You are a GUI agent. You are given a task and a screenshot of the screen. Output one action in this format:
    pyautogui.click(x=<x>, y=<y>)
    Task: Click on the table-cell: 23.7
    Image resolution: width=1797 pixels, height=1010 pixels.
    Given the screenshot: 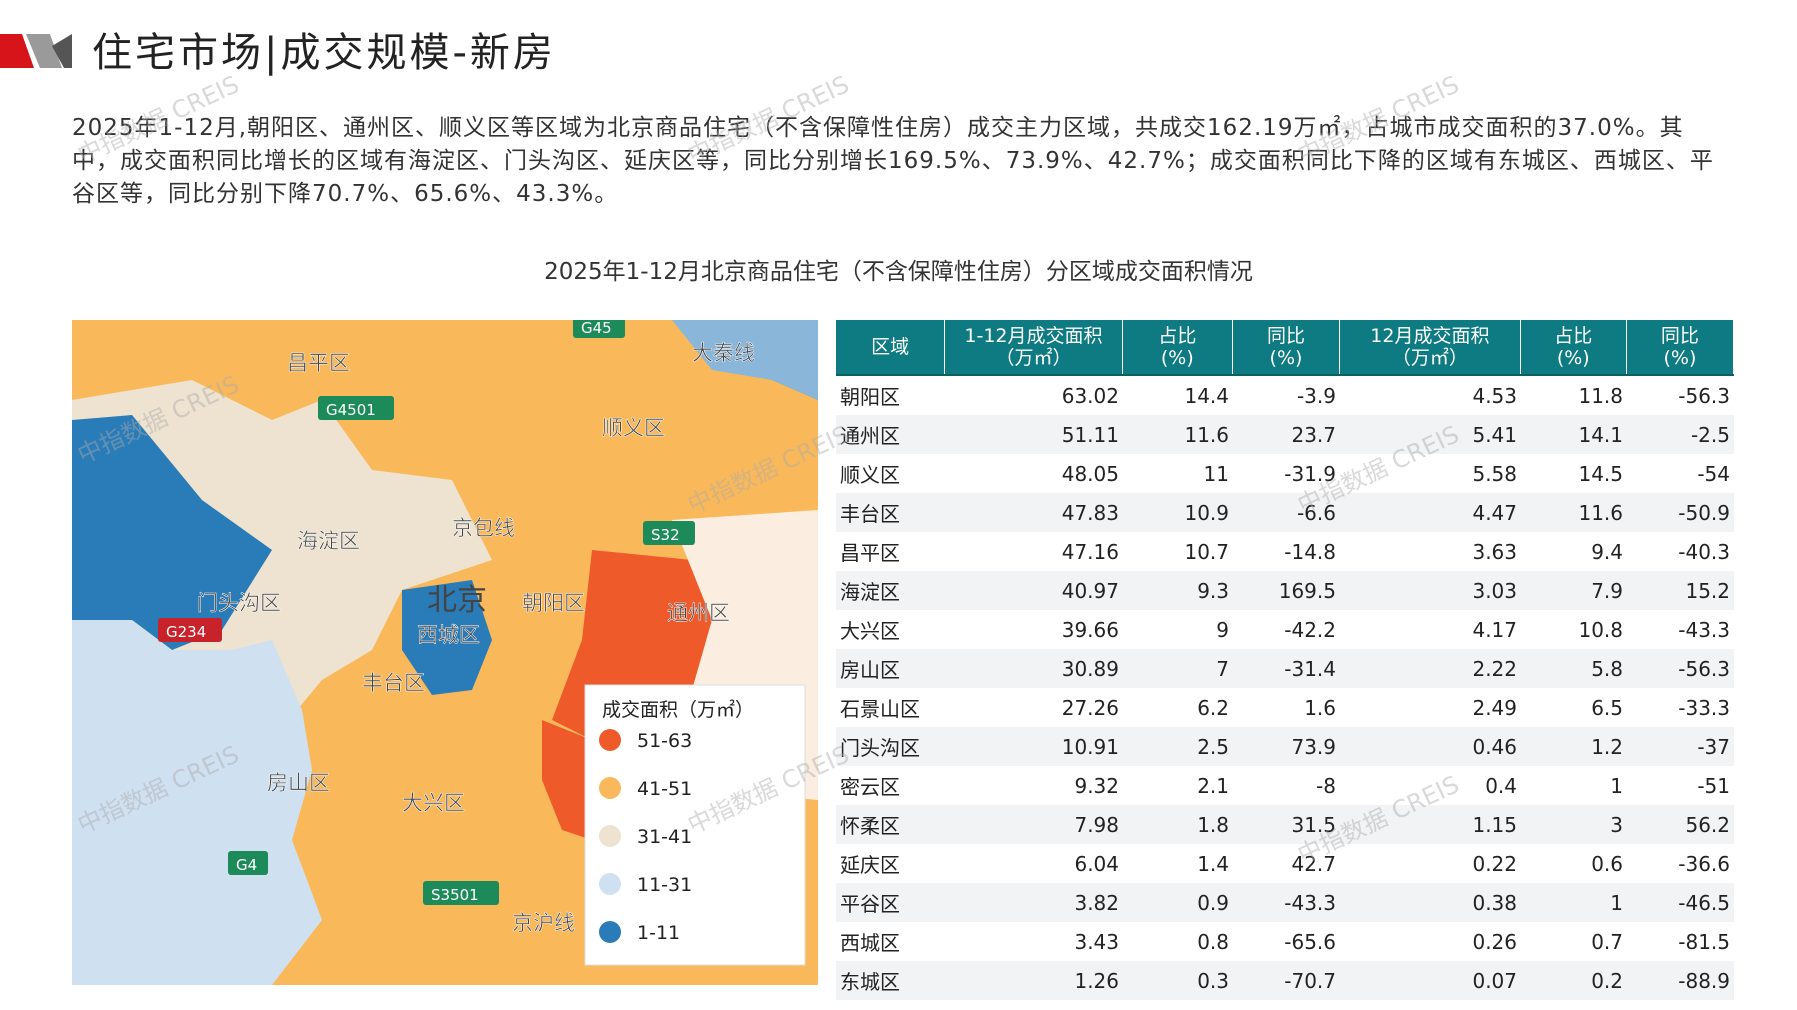 What is the action you would take?
    pyautogui.click(x=1313, y=434)
    